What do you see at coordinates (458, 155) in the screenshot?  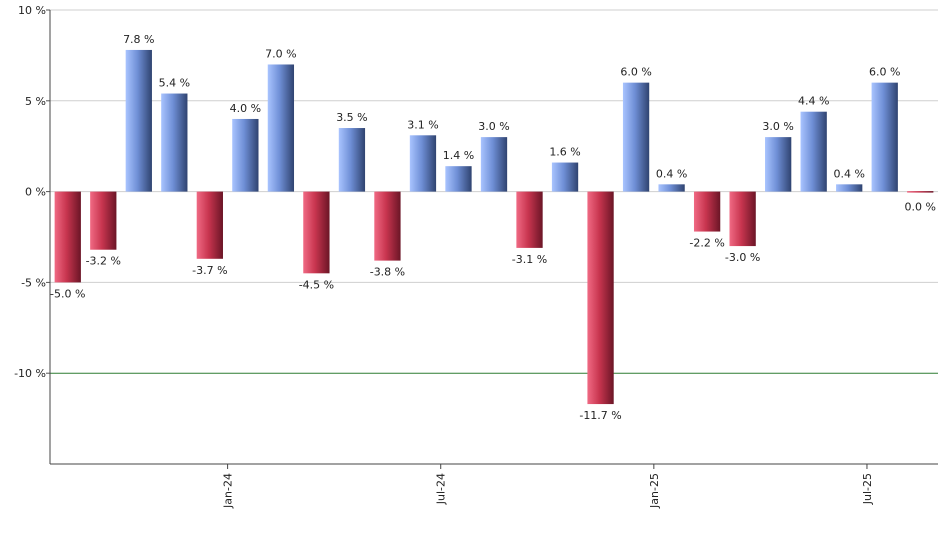 I see `bar-value-label: 1.4 %` at bounding box center [458, 155].